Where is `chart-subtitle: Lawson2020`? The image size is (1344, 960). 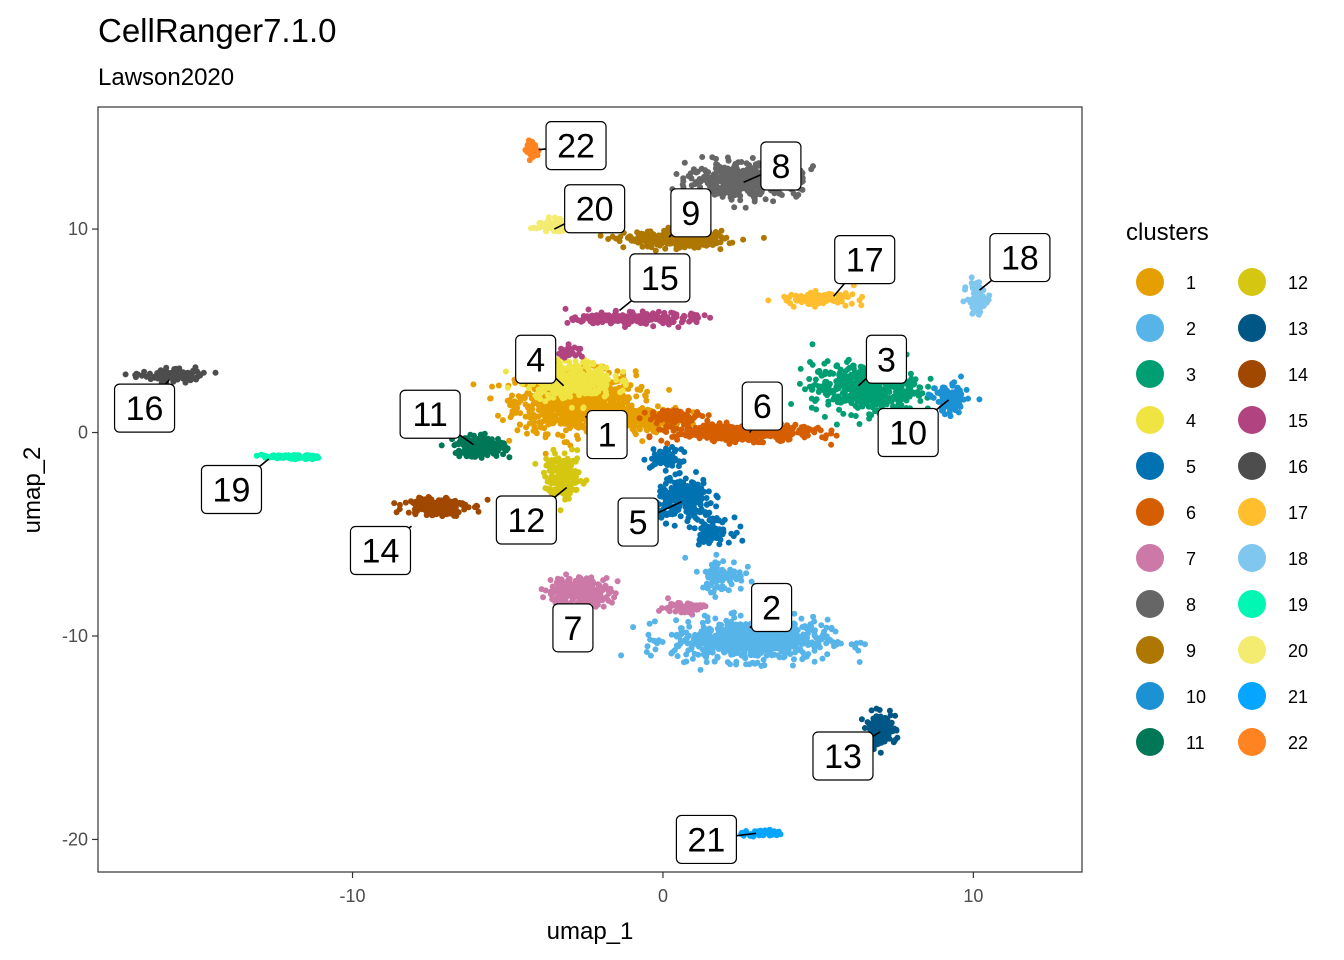 chart-subtitle: Lawson2020 is located at coordinates (166, 77).